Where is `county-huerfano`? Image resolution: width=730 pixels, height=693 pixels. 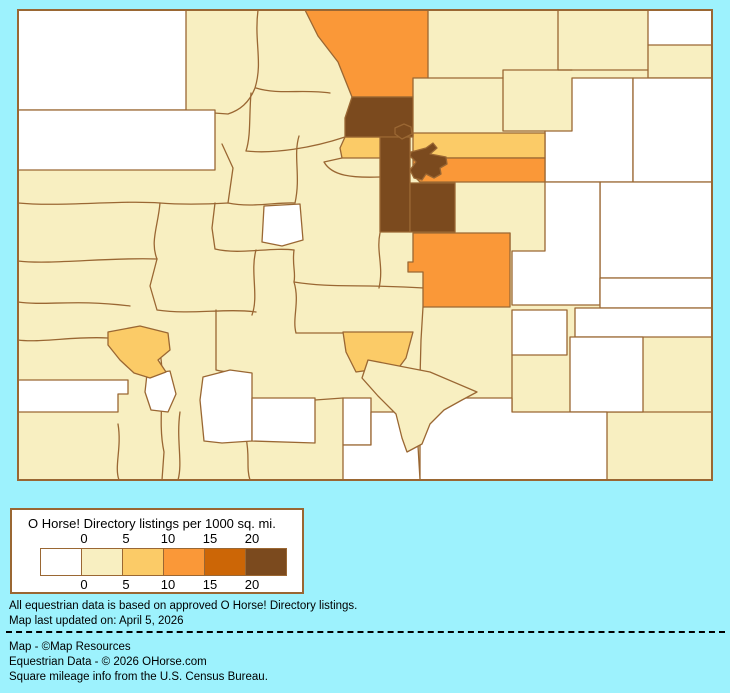
county-huerfano is located at coordinates (419, 406).